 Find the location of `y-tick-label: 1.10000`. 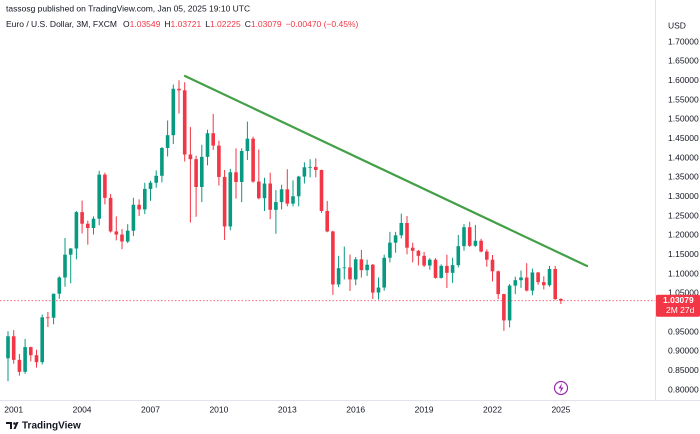

y-tick-label: 1.10000 is located at coordinates (683, 273).